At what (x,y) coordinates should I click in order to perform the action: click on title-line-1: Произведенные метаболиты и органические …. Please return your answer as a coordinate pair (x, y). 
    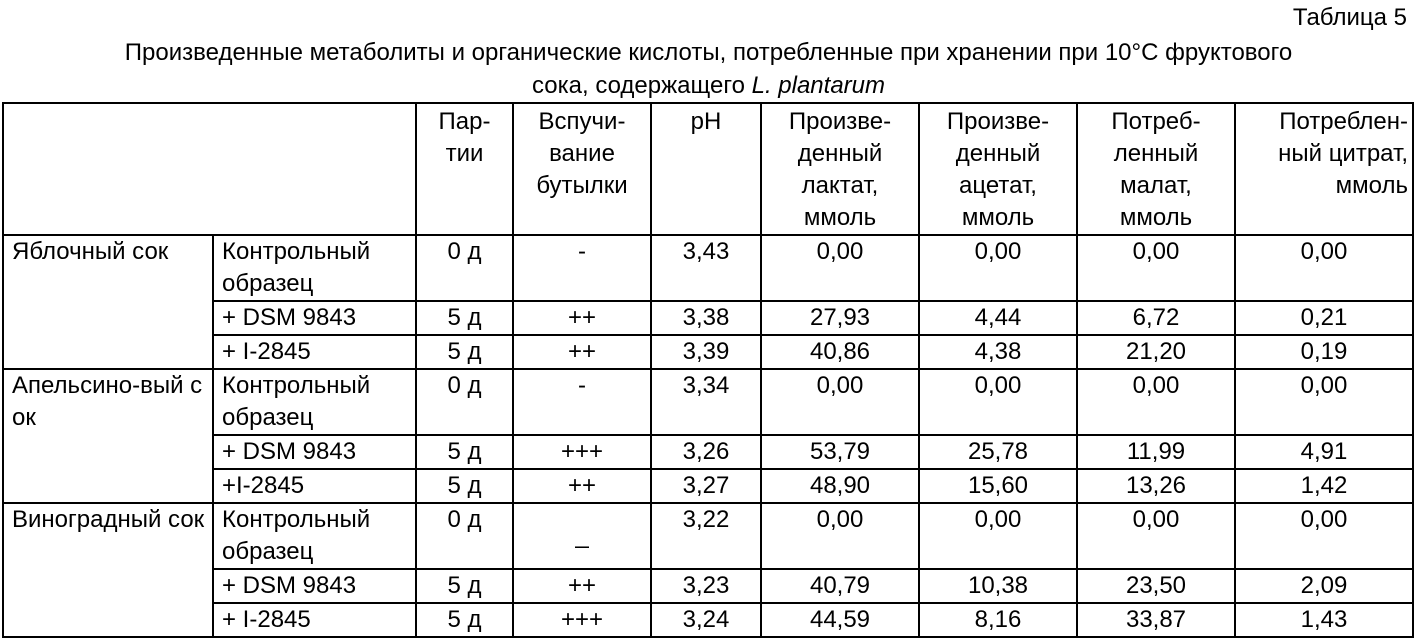
    Looking at the image, I should click on (708, 52).